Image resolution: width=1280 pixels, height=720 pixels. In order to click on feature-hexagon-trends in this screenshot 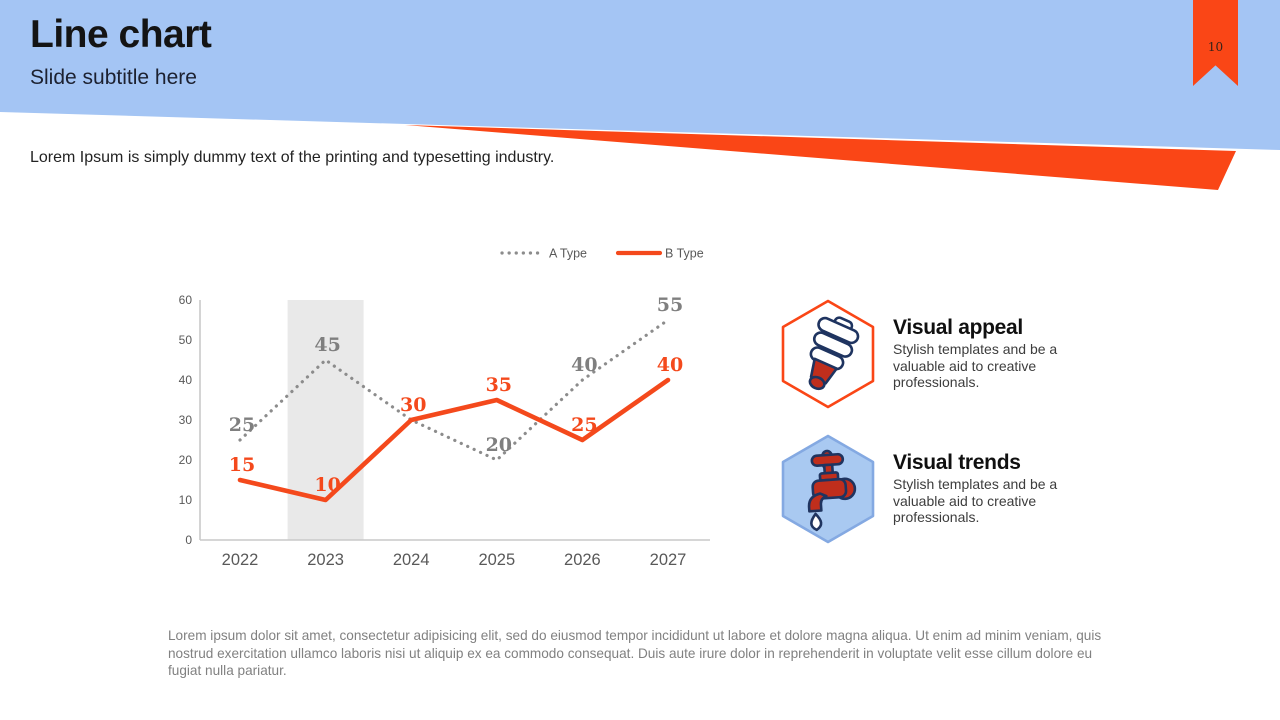, I will do `click(828, 489)`.